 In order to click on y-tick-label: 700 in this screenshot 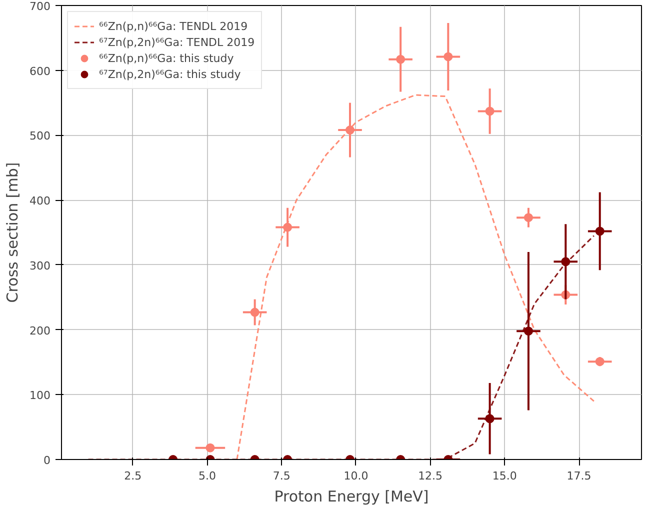, I will do `click(40, 6)`.